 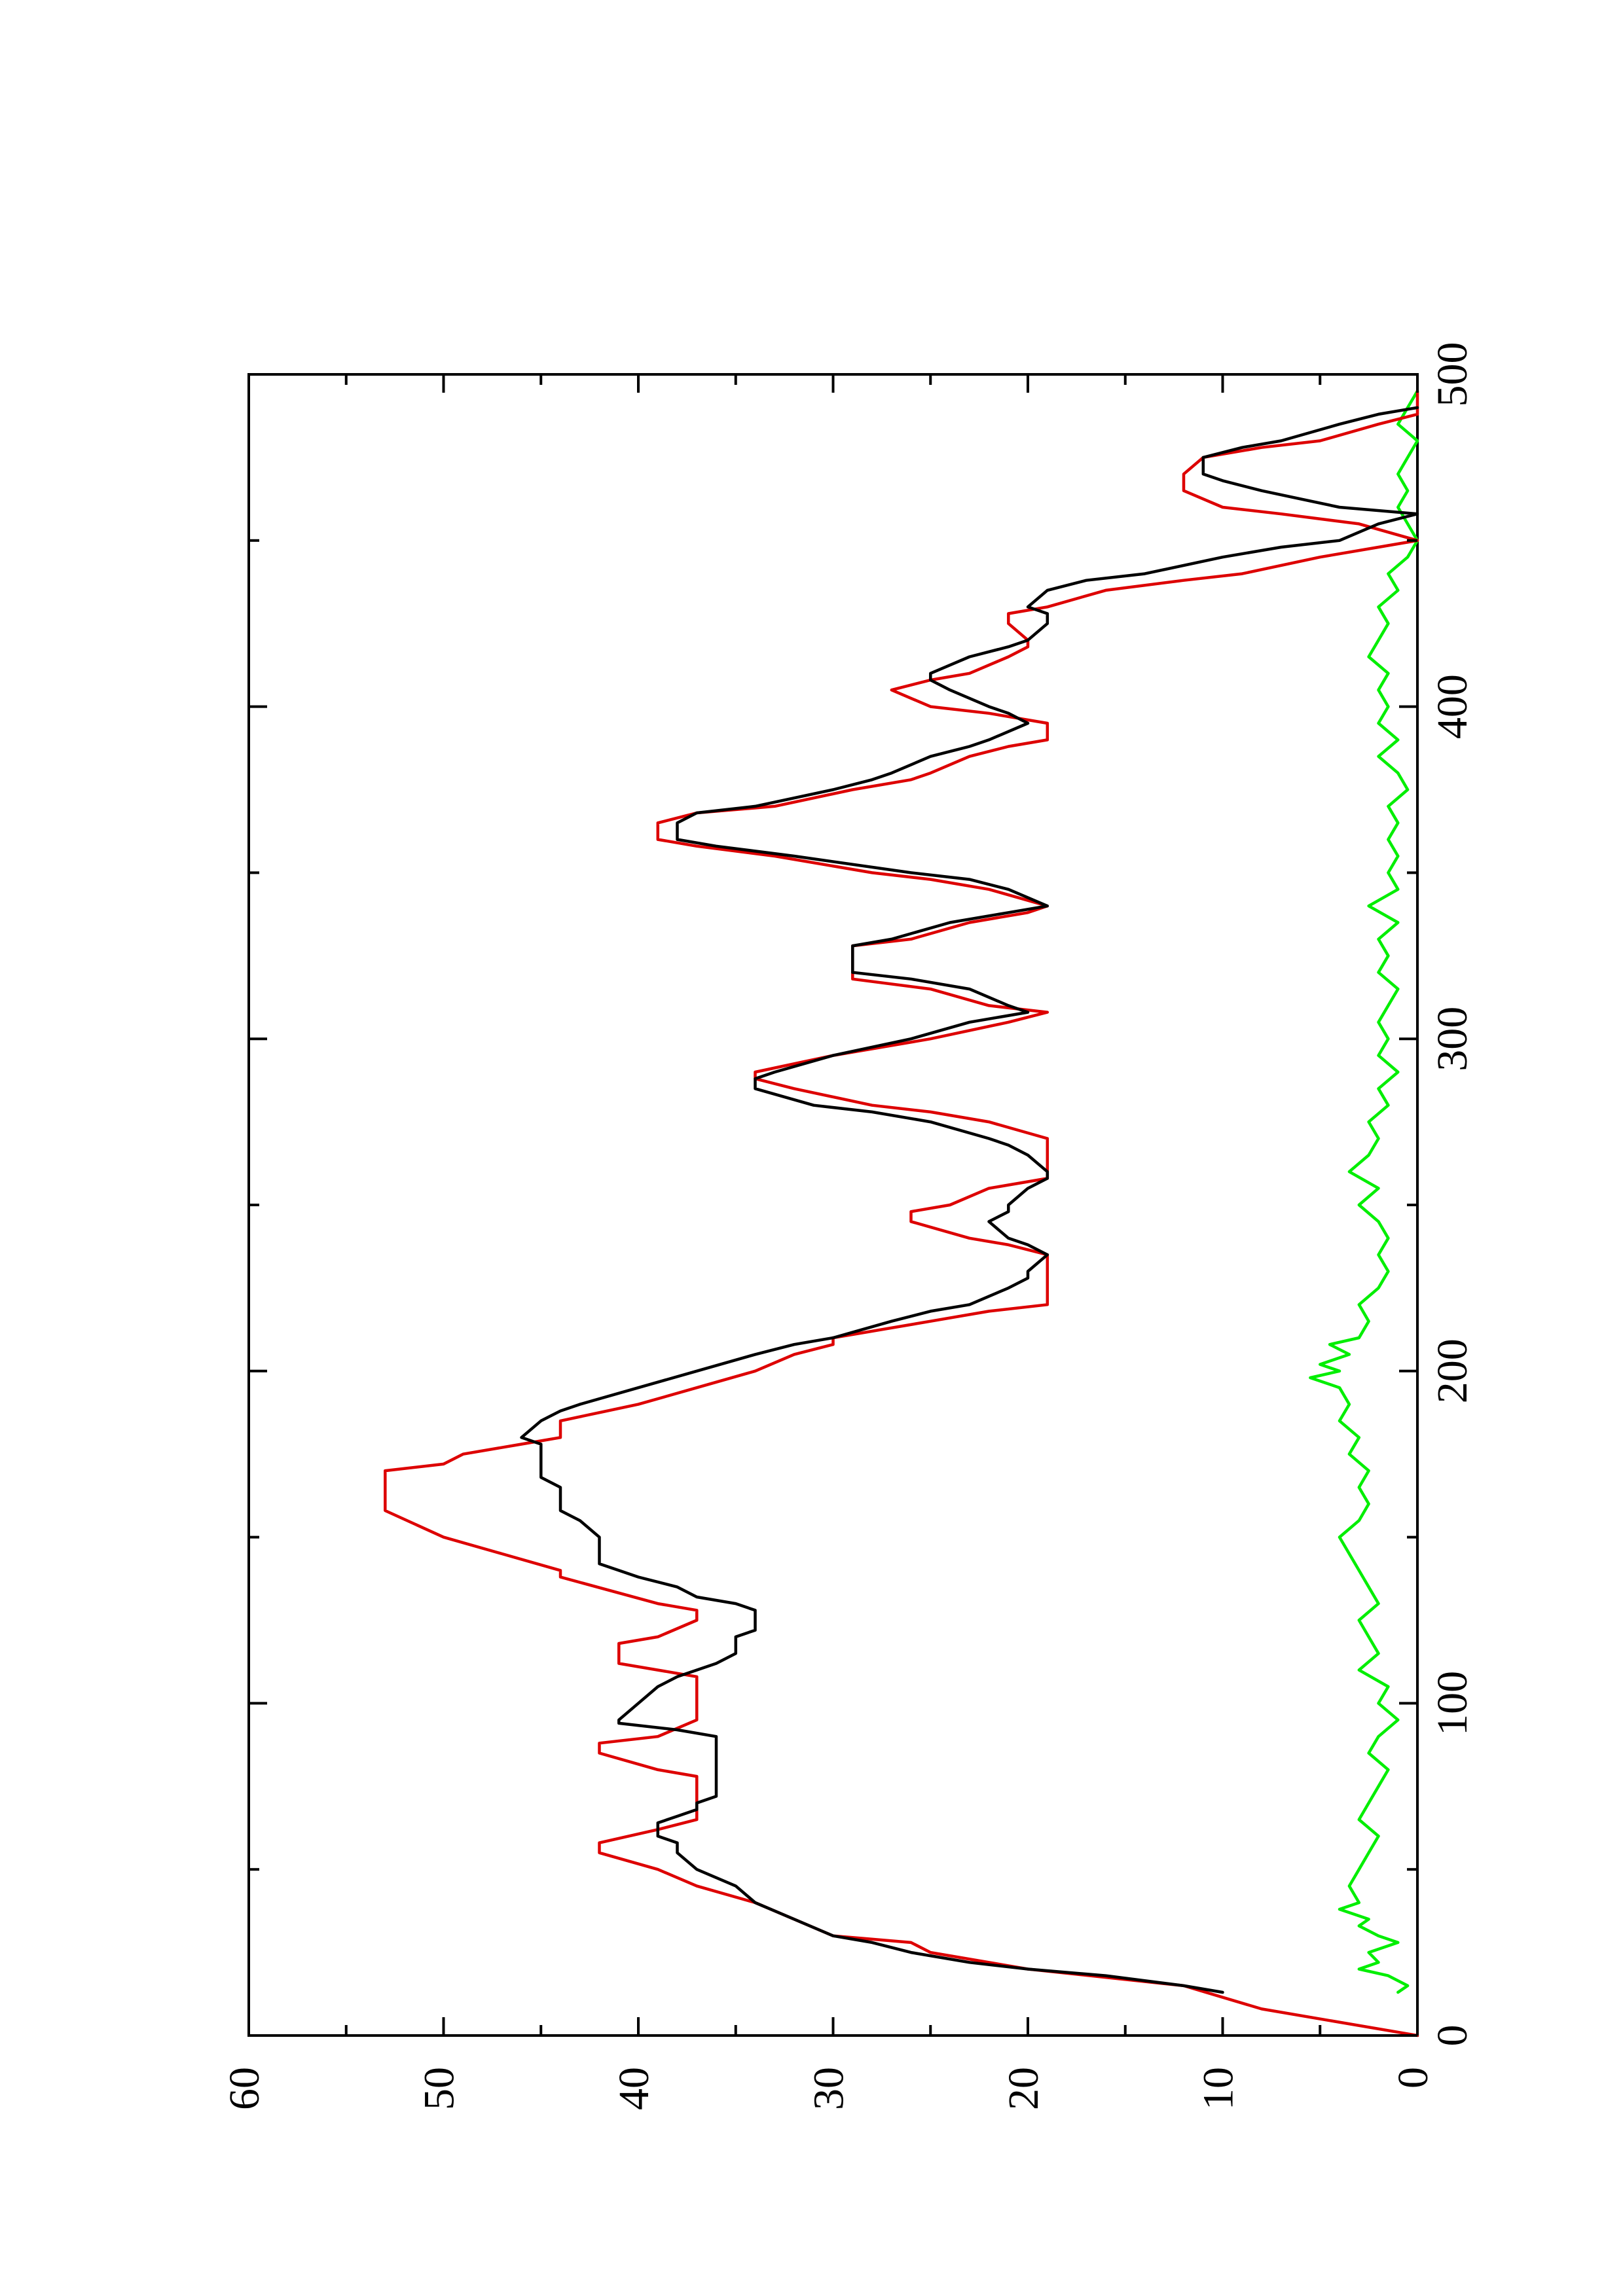 I want to click on x-tick-label: 100, so click(x=1452, y=1703).